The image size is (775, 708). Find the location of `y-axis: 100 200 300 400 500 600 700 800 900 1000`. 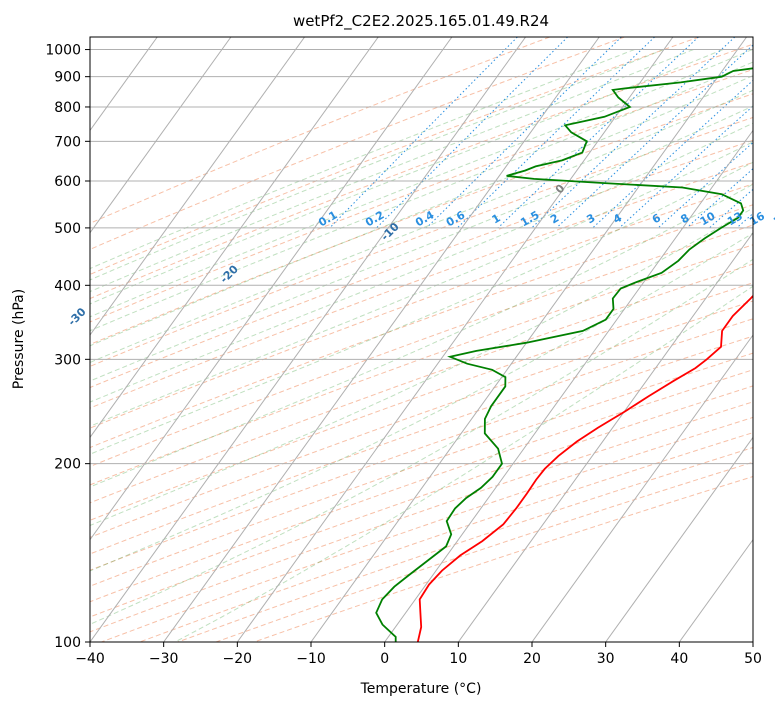

y-axis: 100 200 300 400 500 600 700 800 900 1000 is located at coordinates (67, 347).